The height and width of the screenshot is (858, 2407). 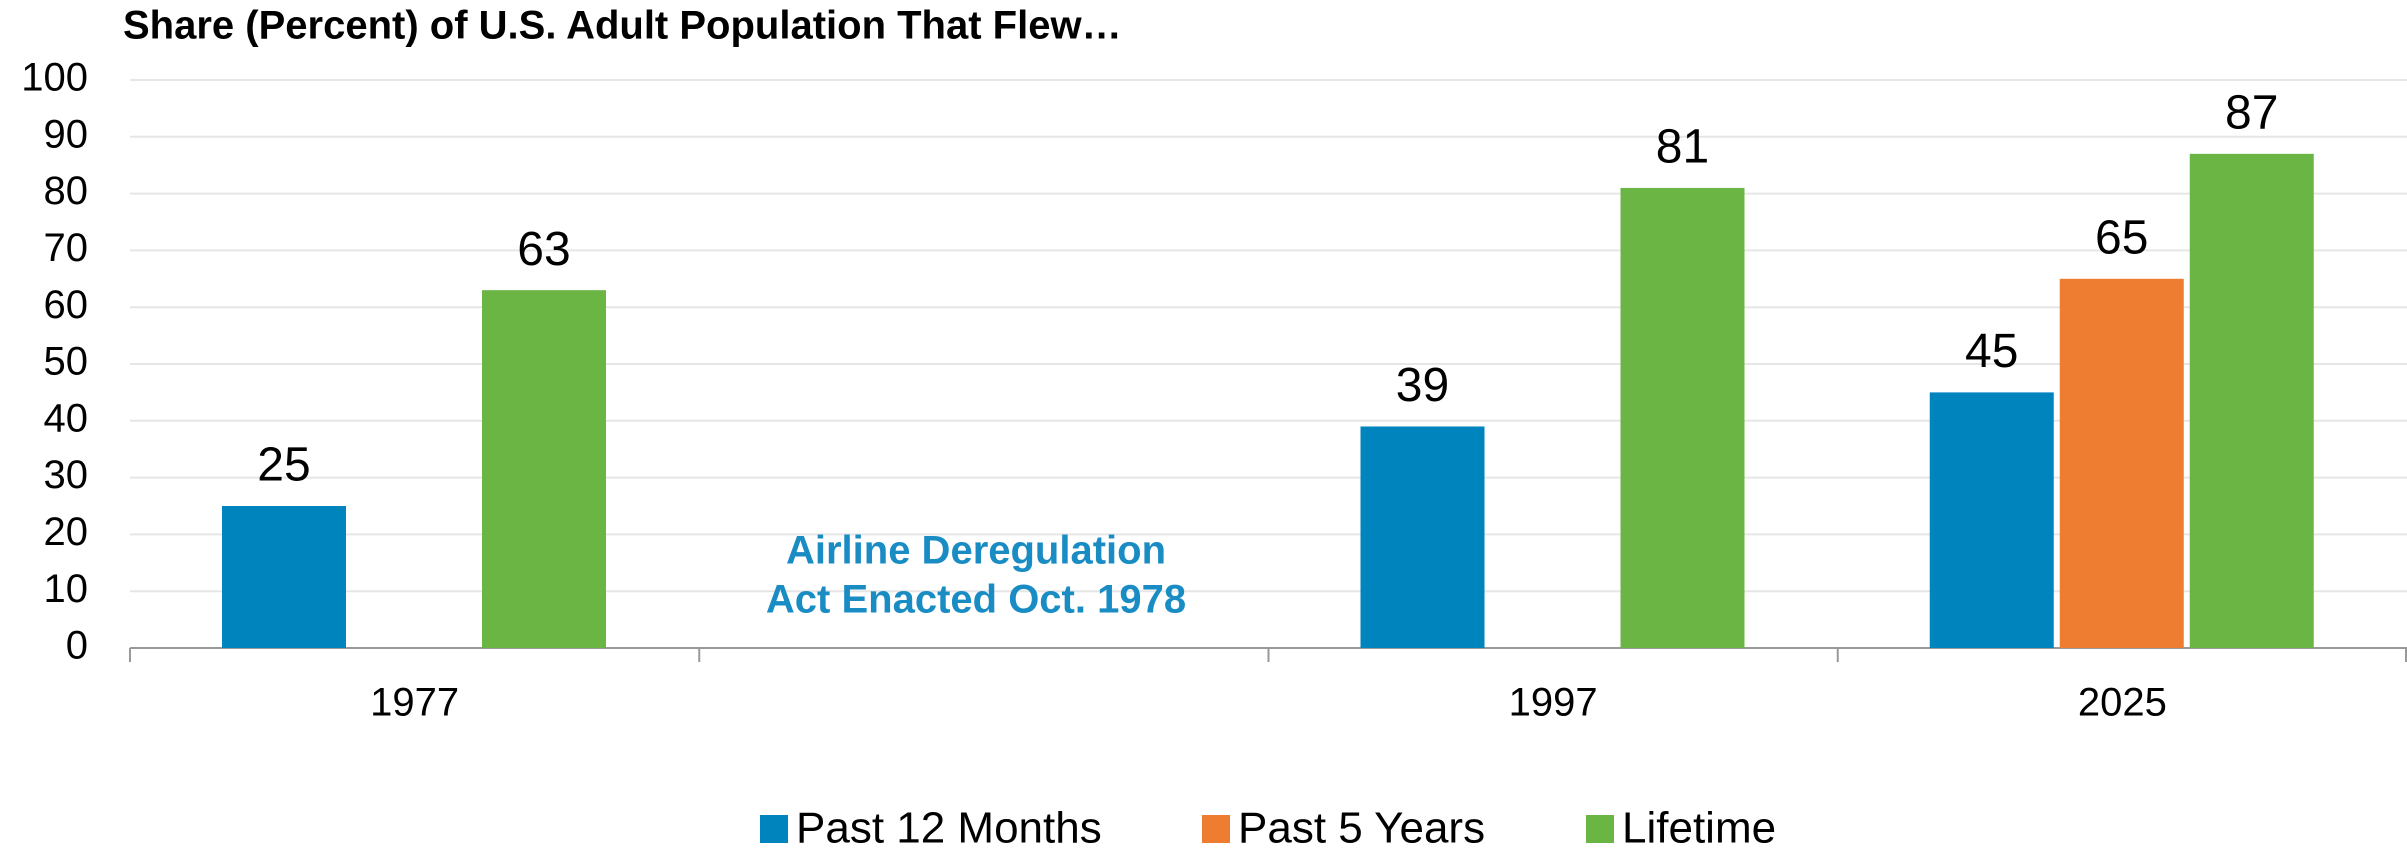 What do you see at coordinates (414, 703) in the screenshot?
I see `x-tick-label: 1977` at bounding box center [414, 703].